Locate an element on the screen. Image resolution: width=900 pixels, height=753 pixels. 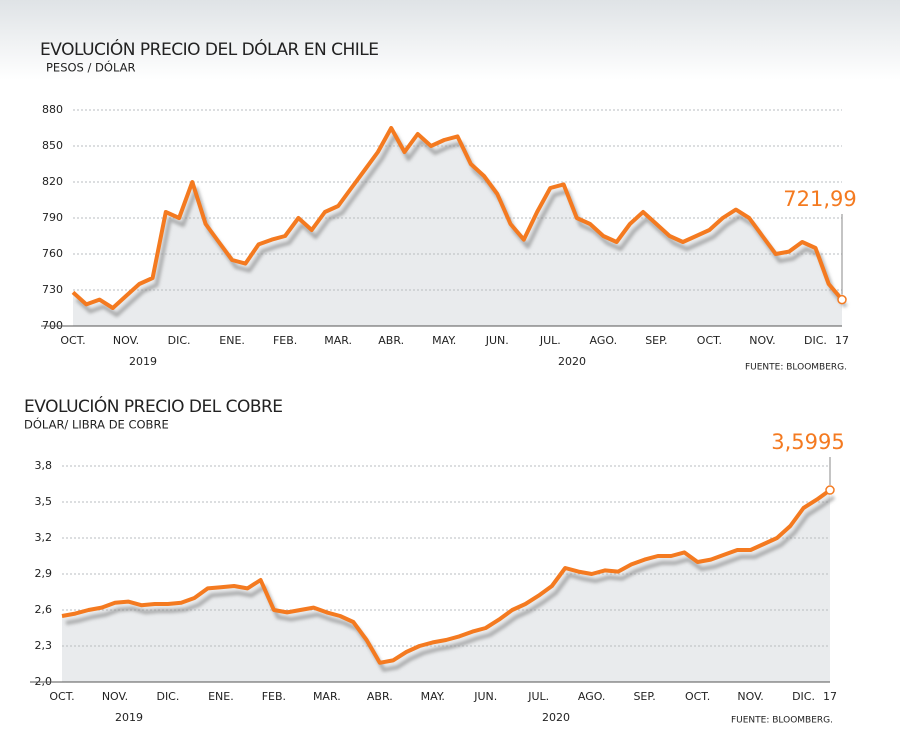
y-tick-label: 2,3 is located at coordinates (44, 645).